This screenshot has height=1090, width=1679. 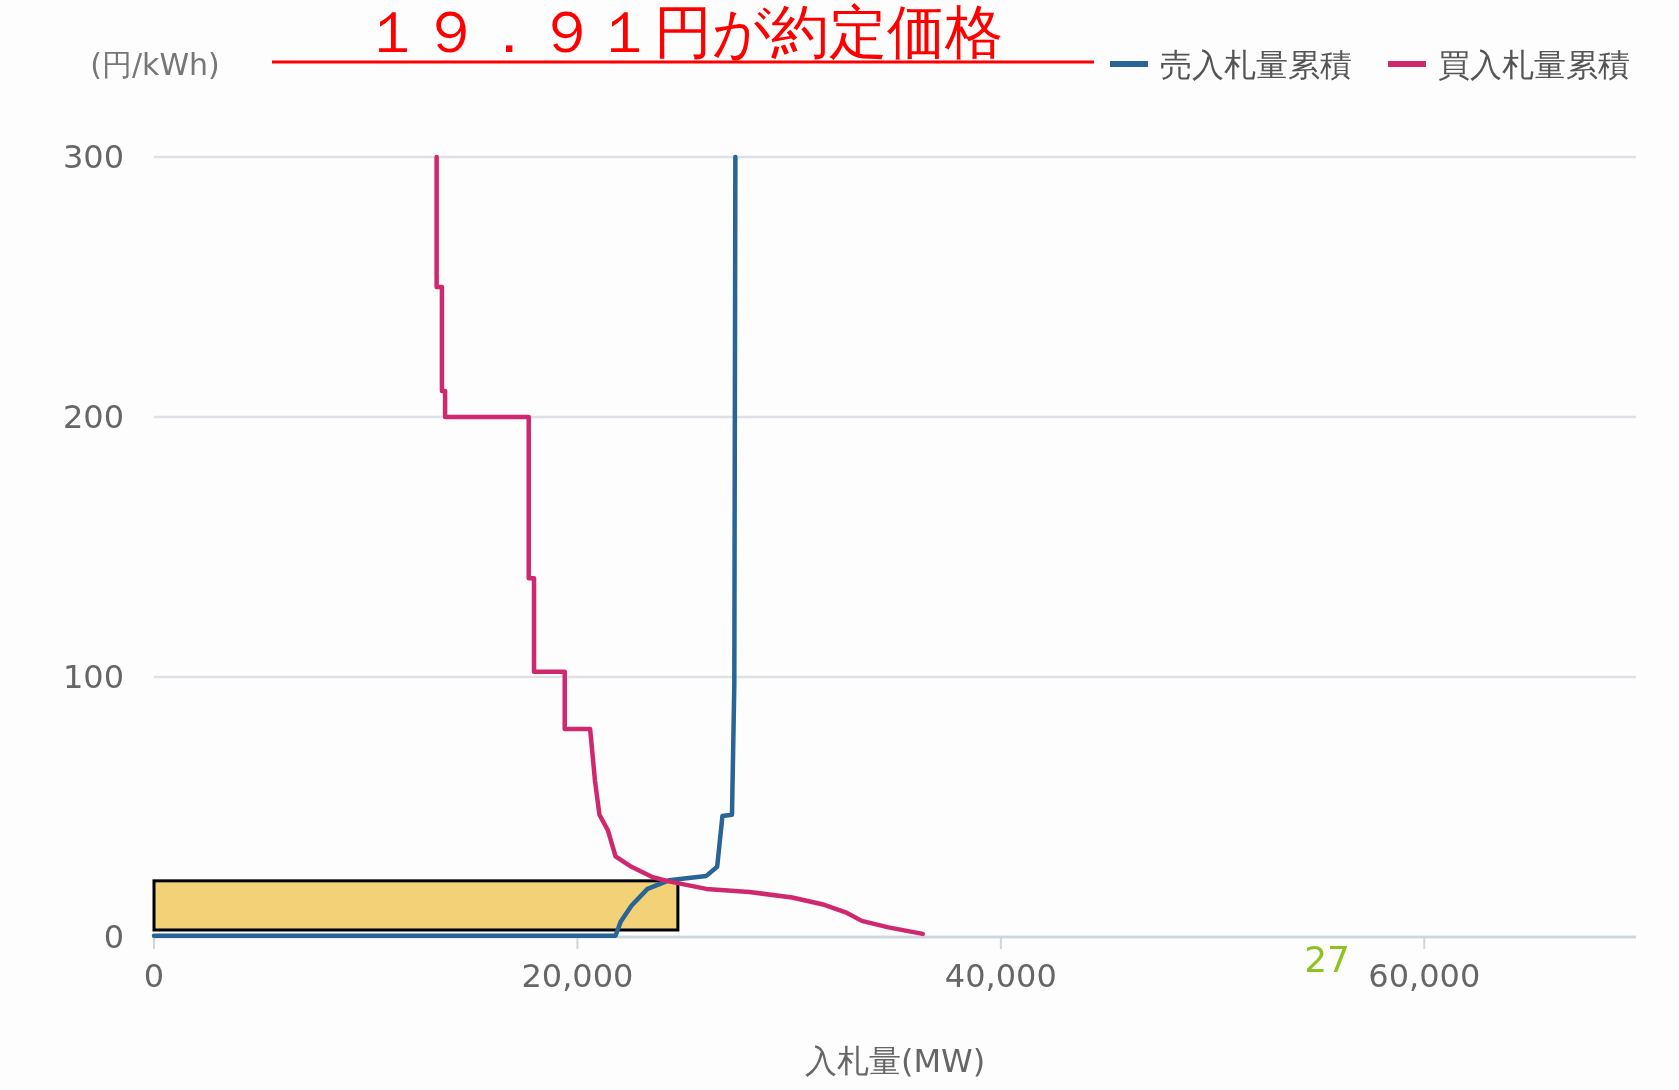 I want to click on y-tick-label: 100, so click(x=93, y=677).